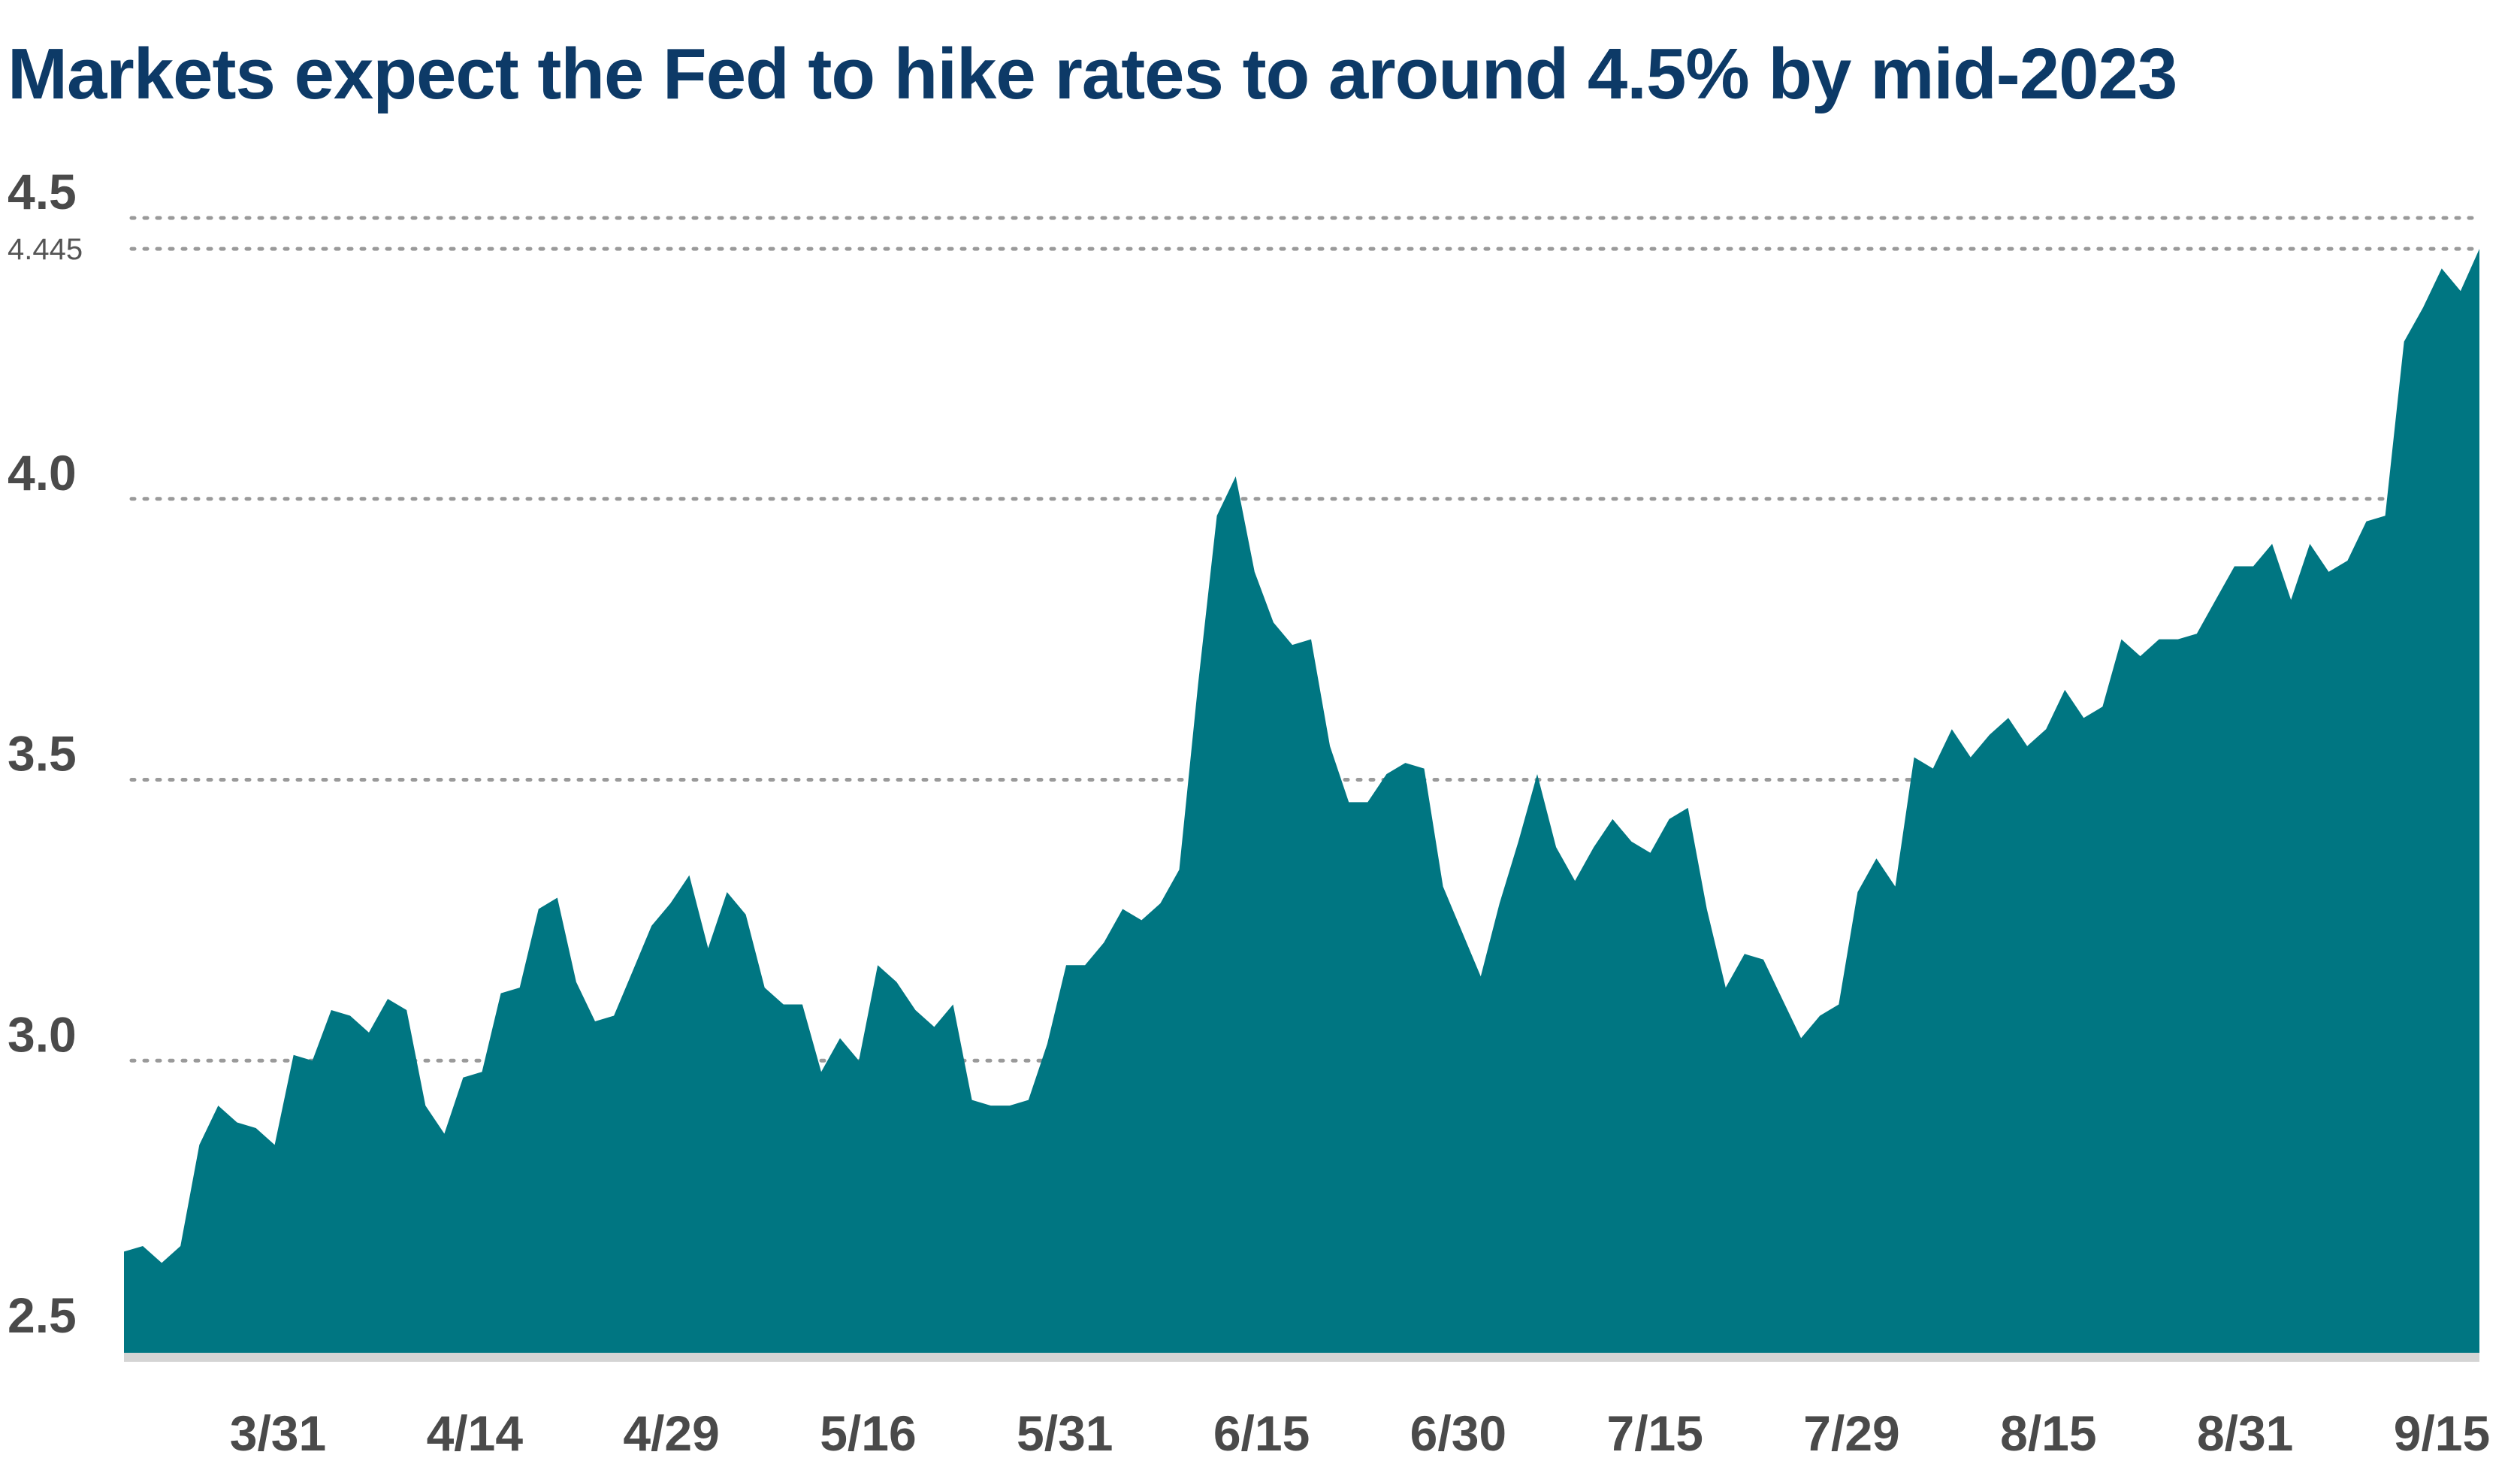 This screenshot has width=2520, height=1464. Describe the element at coordinates (868, 1433) in the screenshot. I see `x-tick-label: 5/16` at that location.